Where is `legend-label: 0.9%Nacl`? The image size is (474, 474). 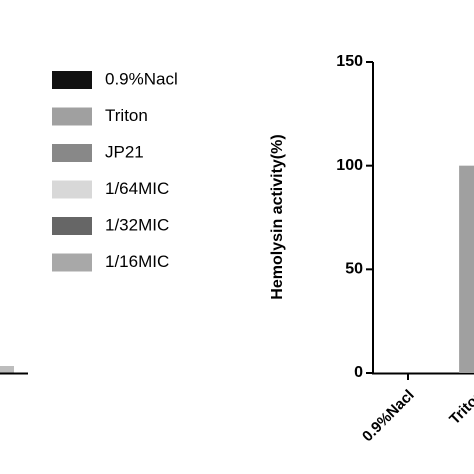 legend-label: 0.9%Nacl is located at coordinates (141, 78).